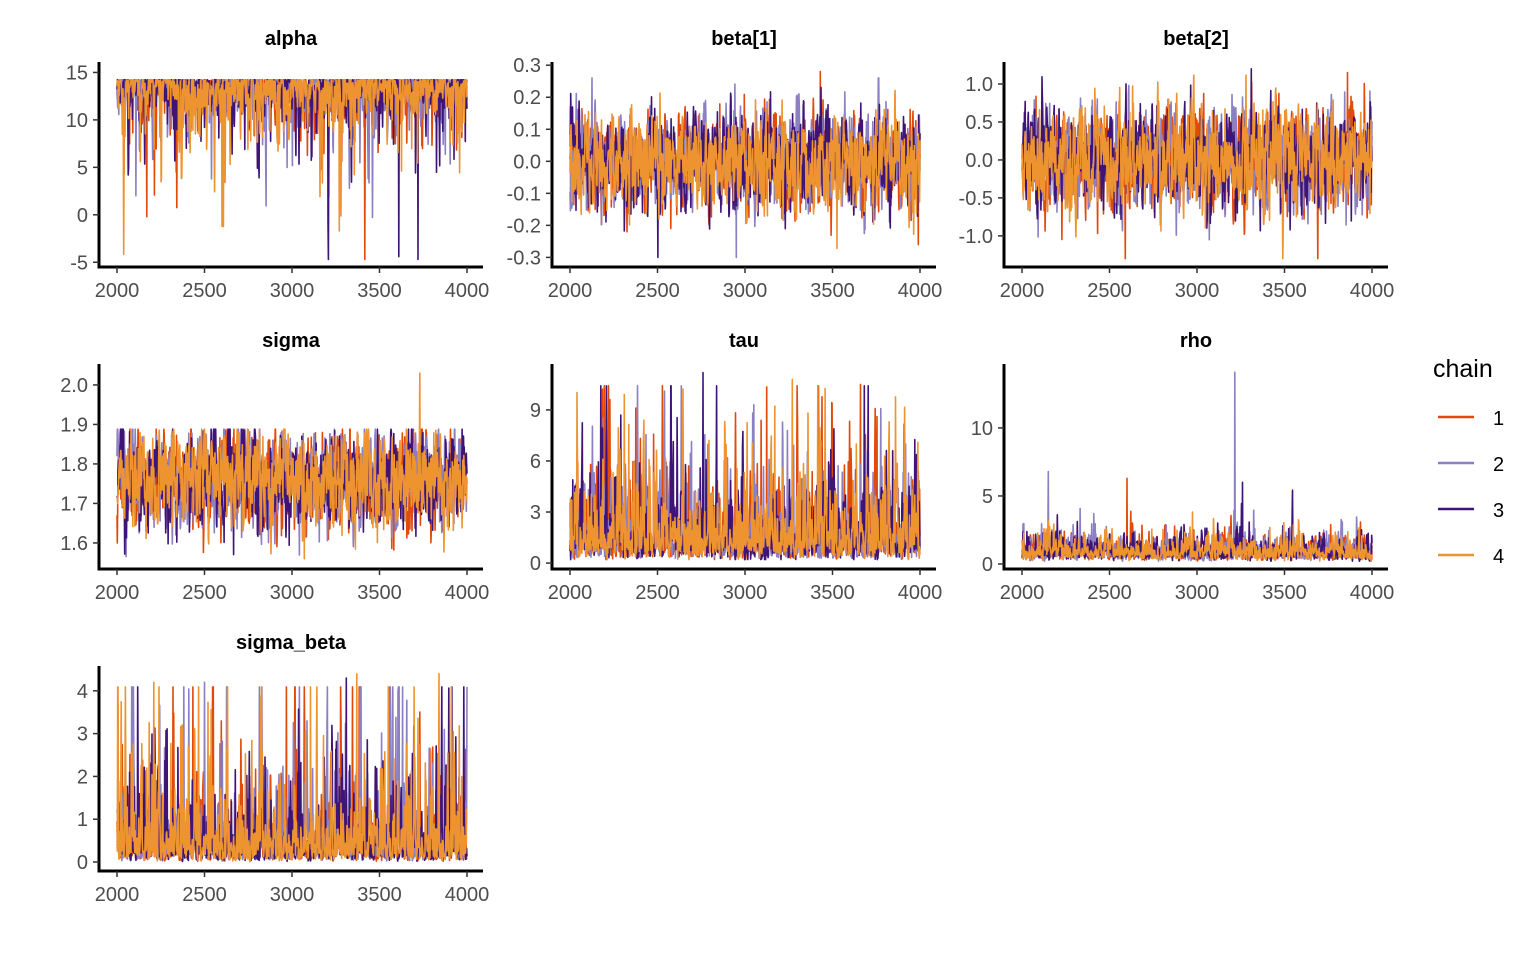  What do you see at coordinates (74, 544) in the screenshot?
I see `y-tick-label: 1.6` at bounding box center [74, 544].